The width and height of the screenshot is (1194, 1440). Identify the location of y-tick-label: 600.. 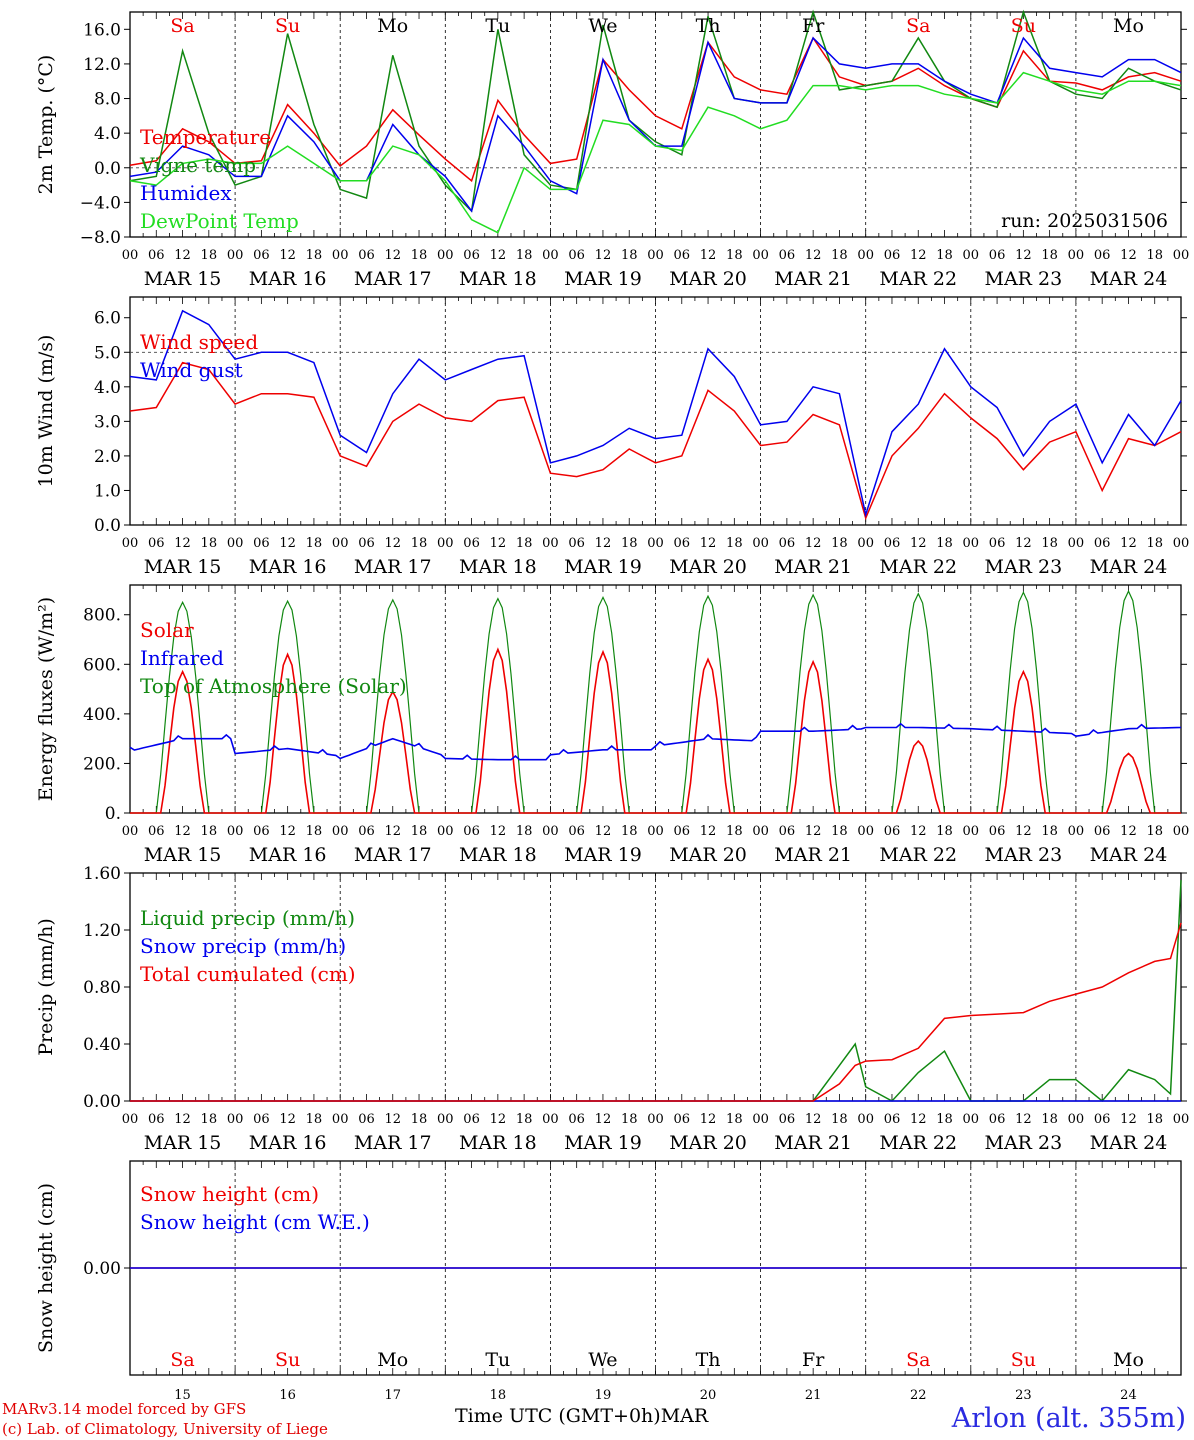
(102, 665).